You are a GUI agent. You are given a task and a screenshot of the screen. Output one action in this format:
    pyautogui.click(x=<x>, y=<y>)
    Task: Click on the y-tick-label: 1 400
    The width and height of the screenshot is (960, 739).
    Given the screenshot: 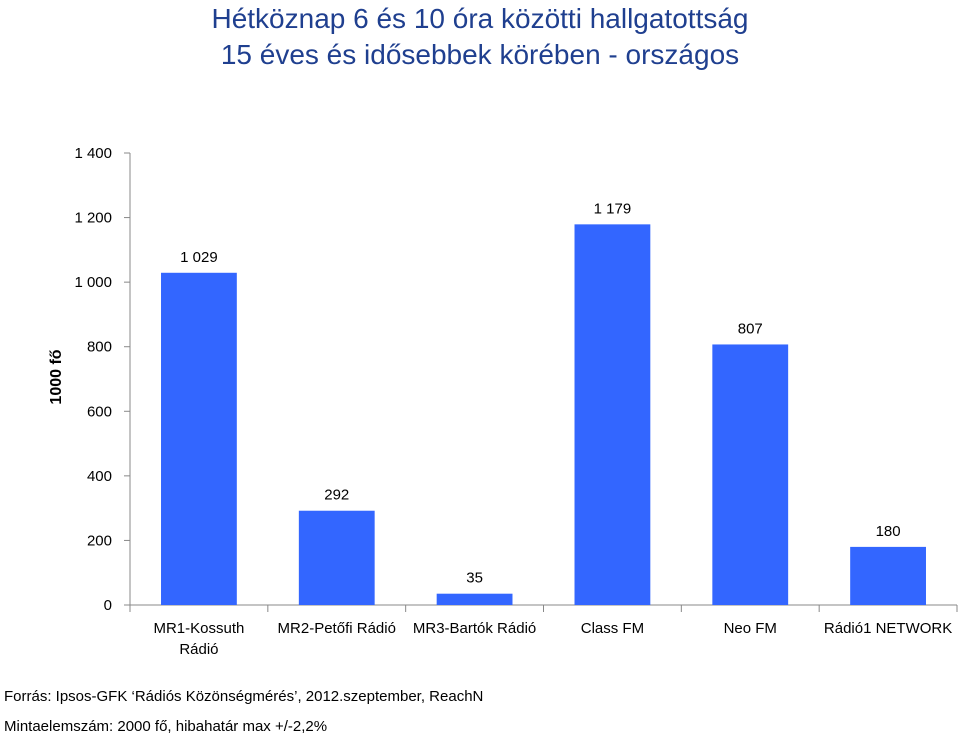 What is the action you would take?
    pyautogui.click(x=93, y=153)
    